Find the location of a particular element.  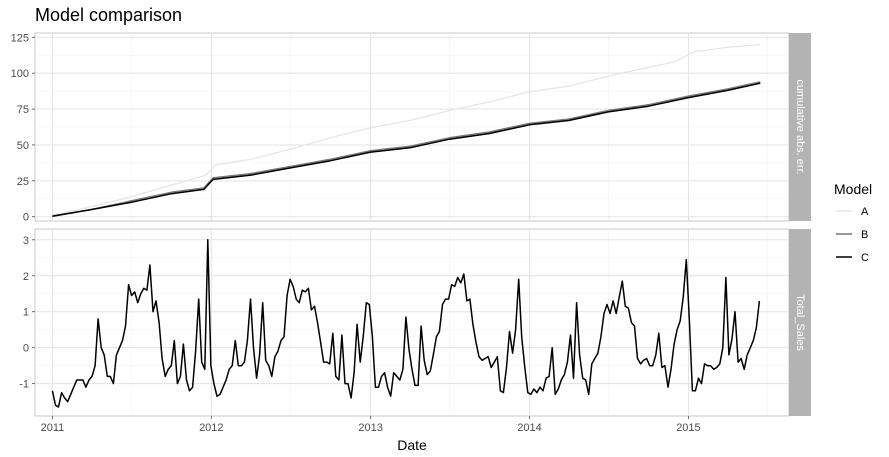

y-tick-label: 2 is located at coordinates (26, 277).